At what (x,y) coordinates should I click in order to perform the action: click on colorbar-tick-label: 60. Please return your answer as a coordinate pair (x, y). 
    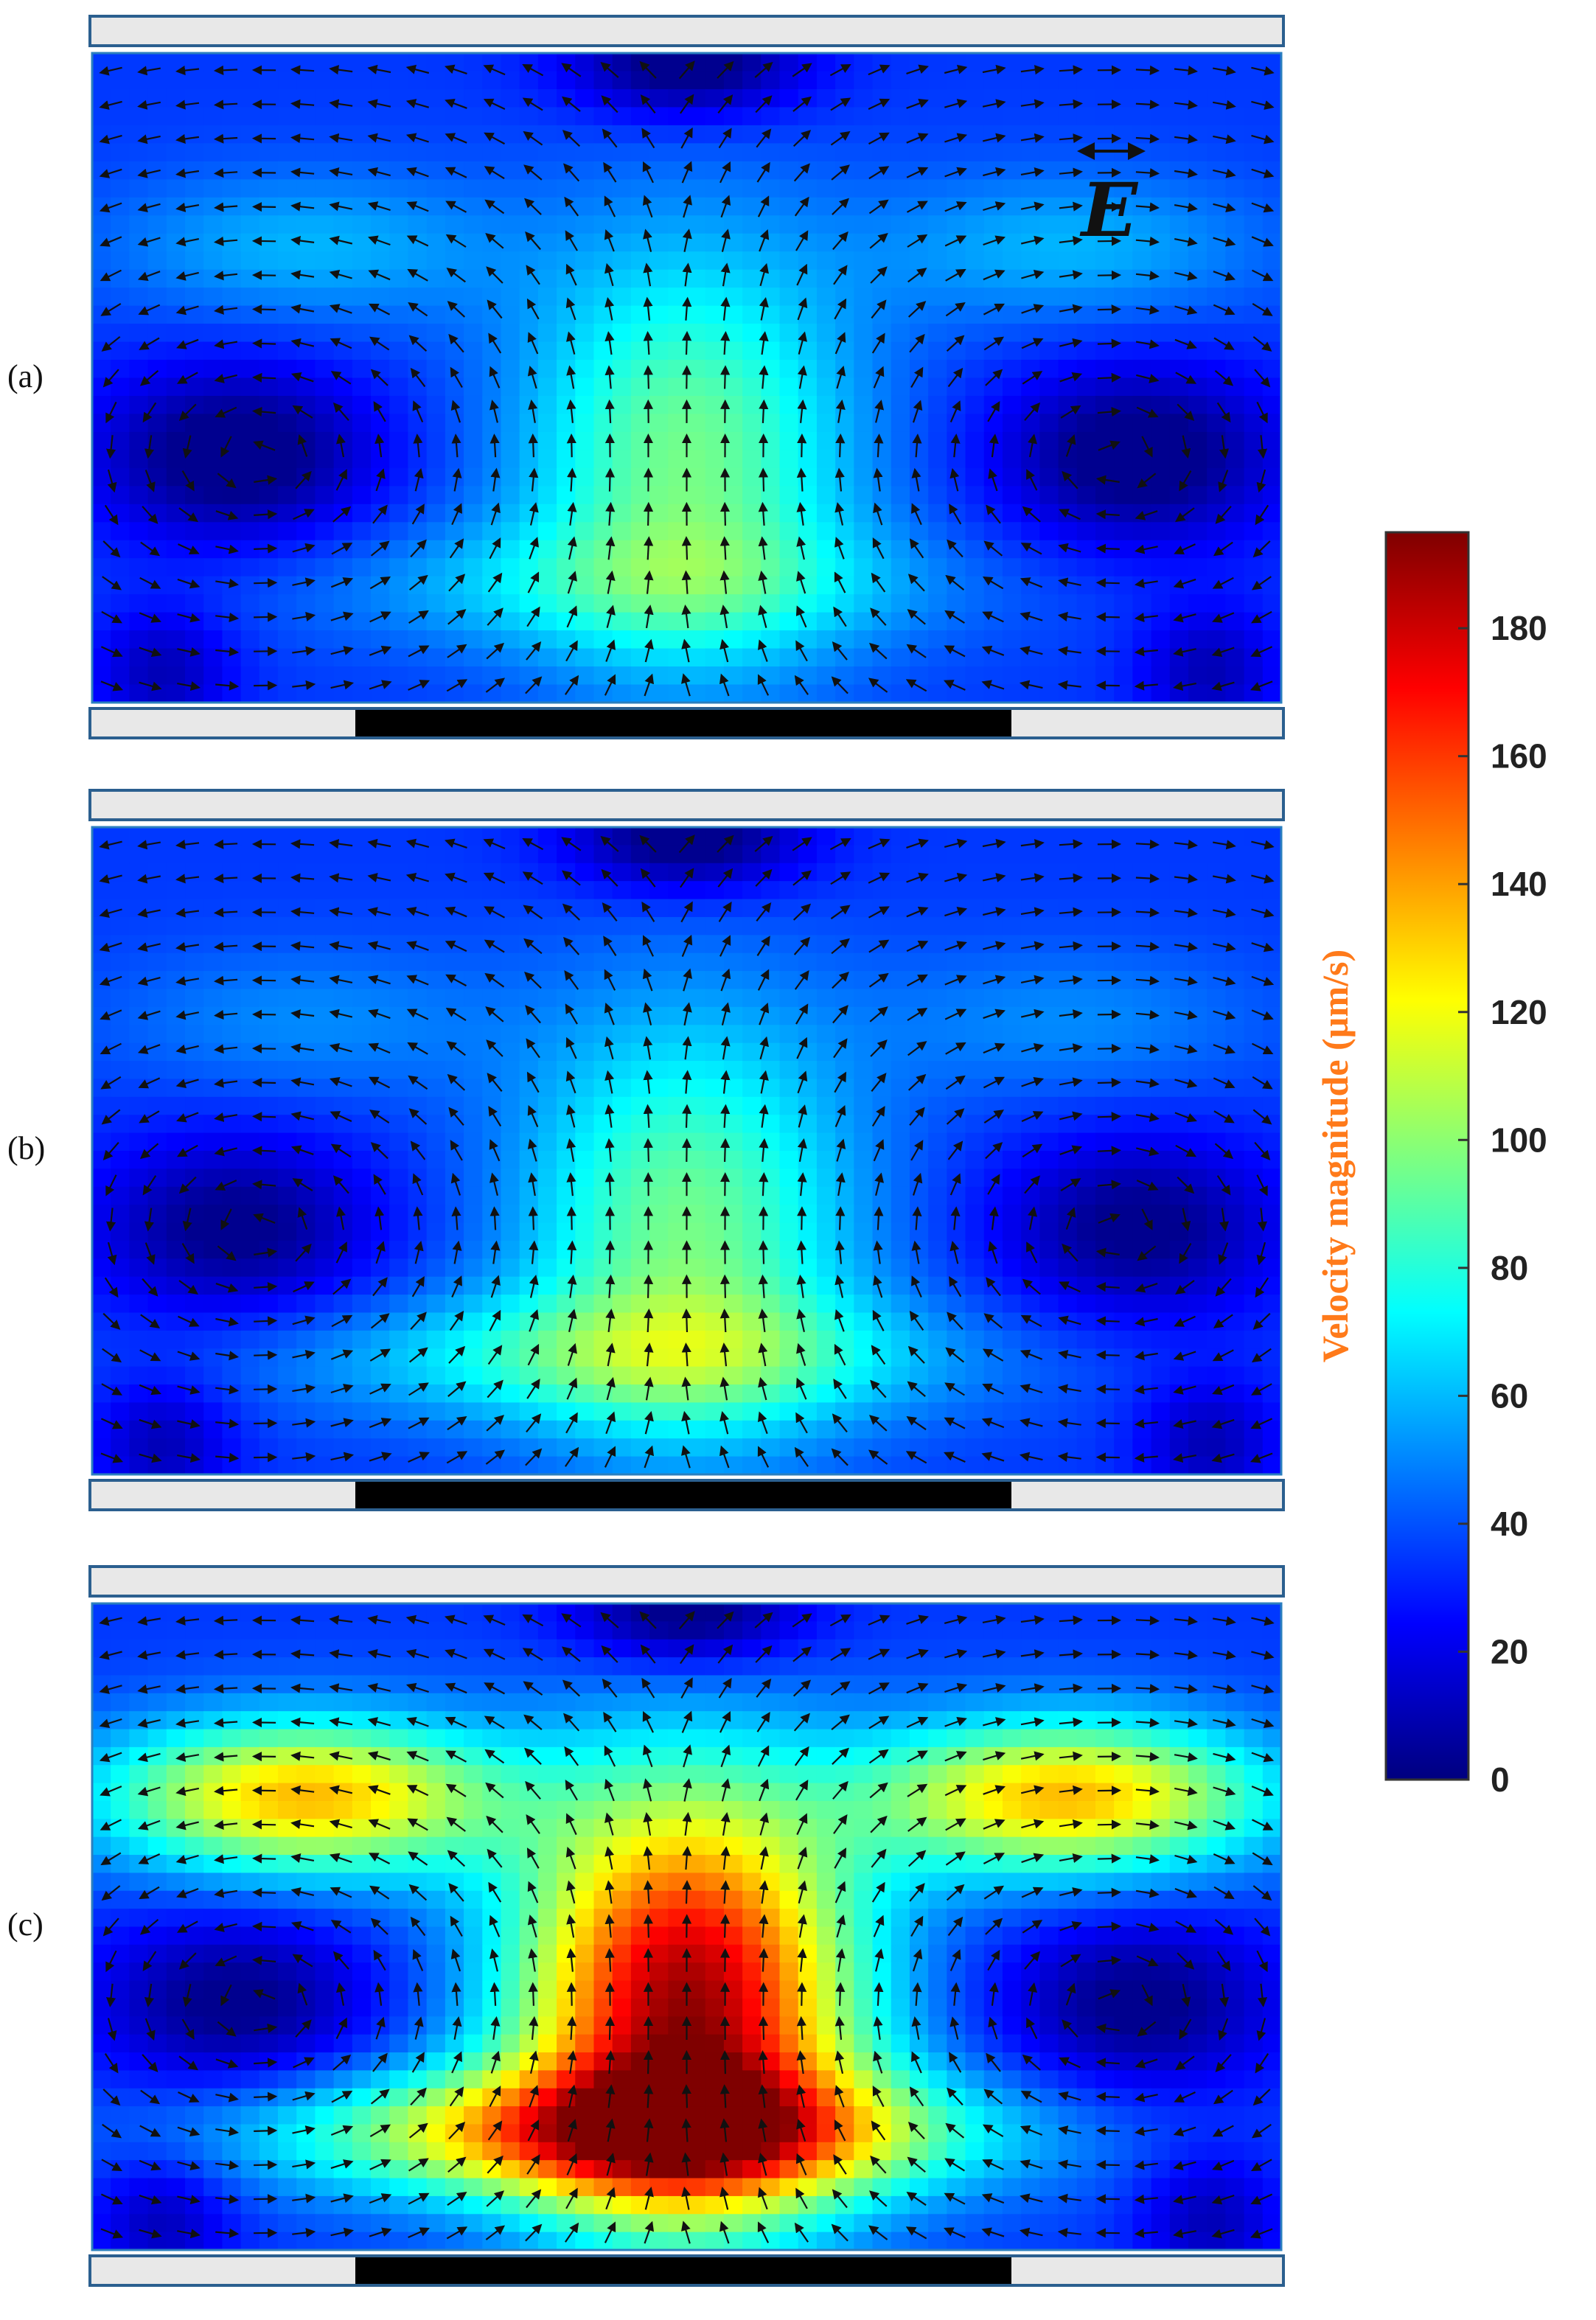
    Looking at the image, I should click on (1510, 1395).